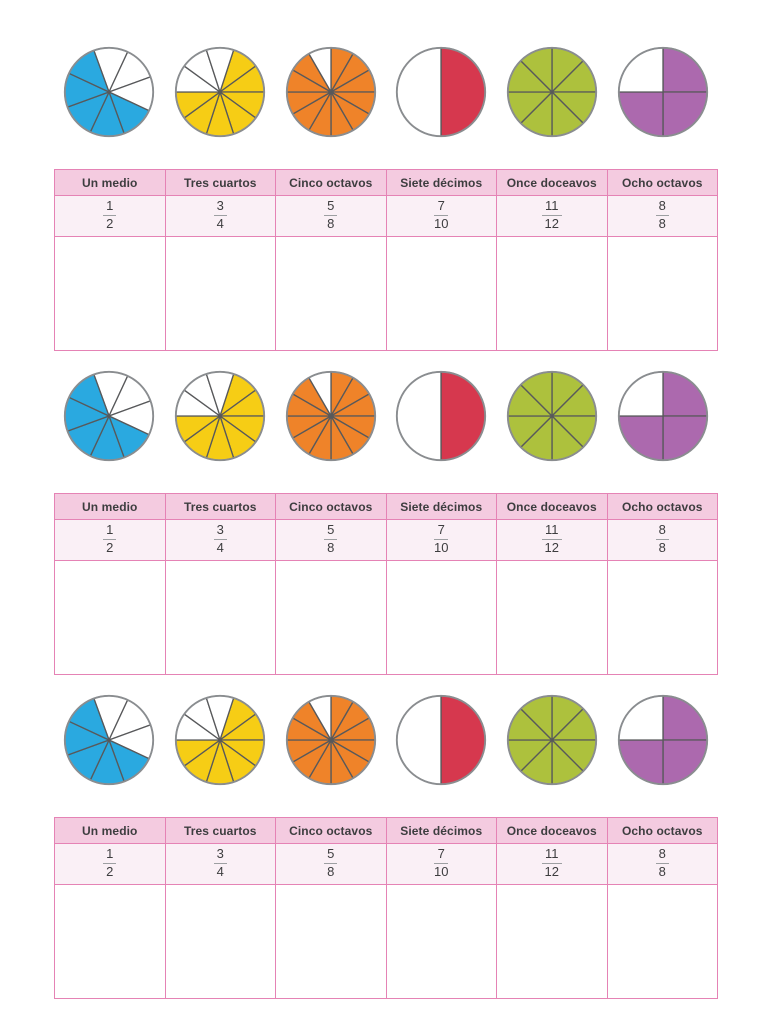 This screenshot has width=768, height=1024. I want to click on pie-cell-yellow, so click(220, 740).